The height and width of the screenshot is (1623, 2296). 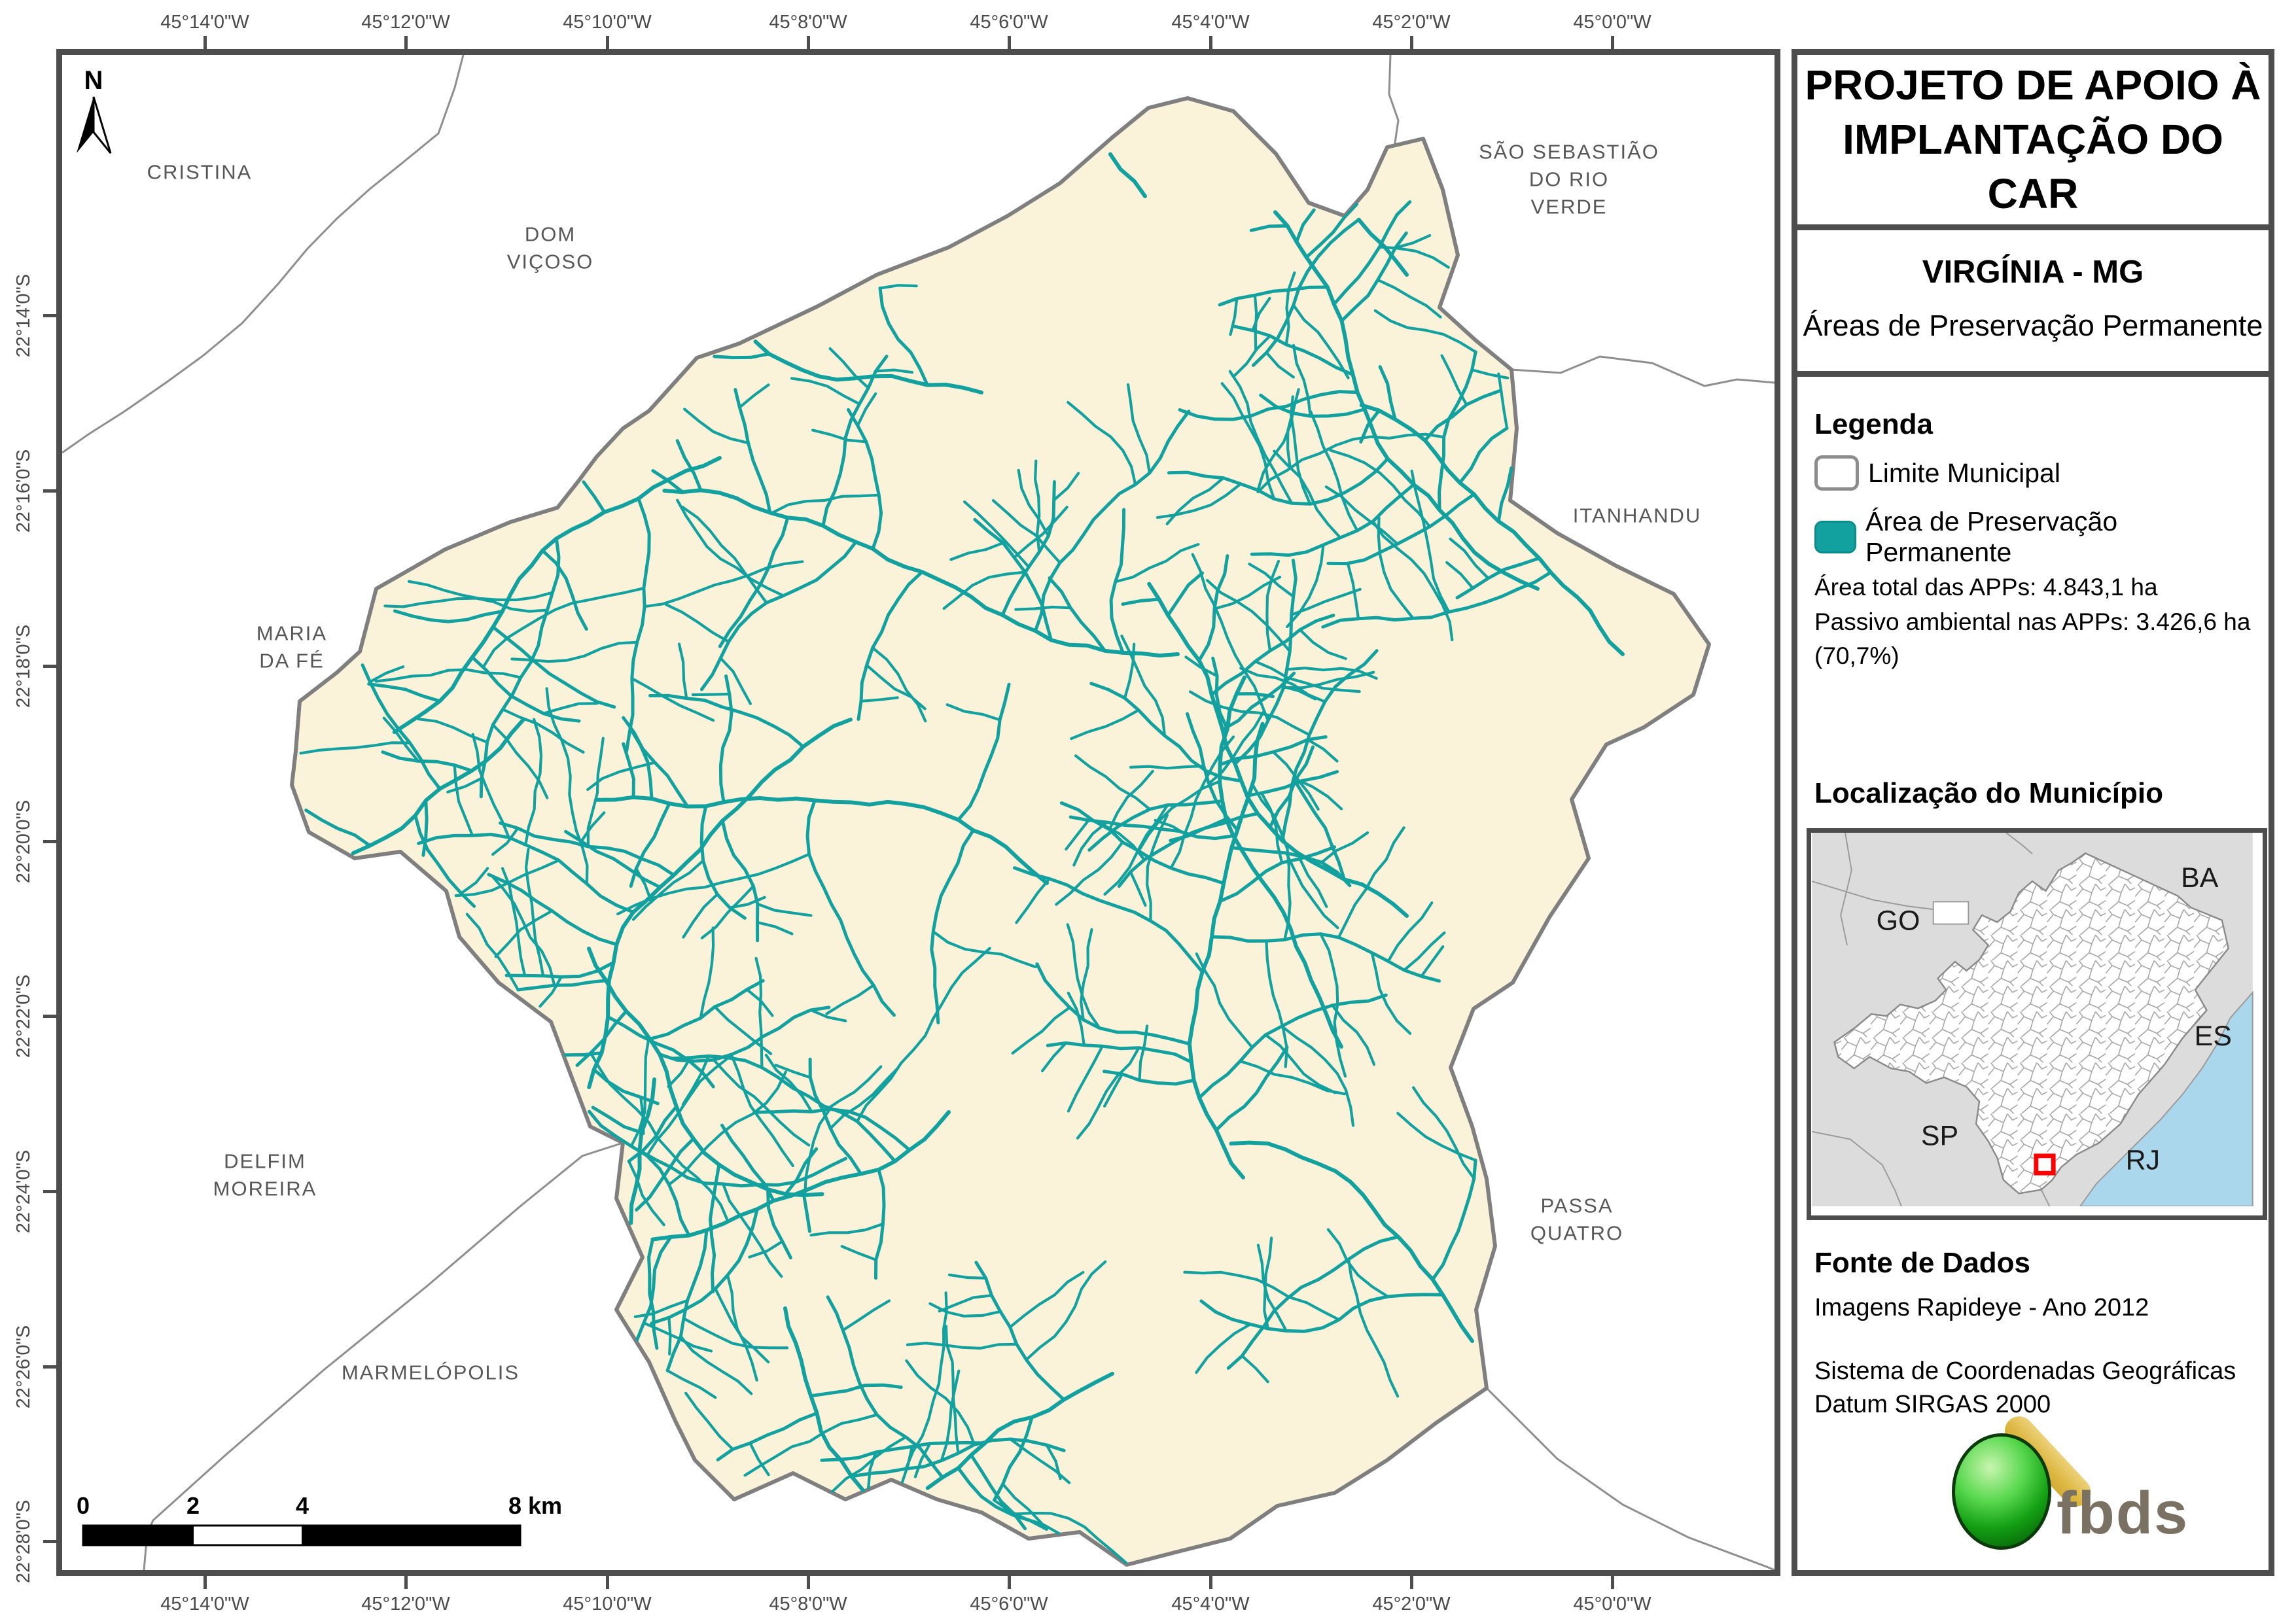 I want to click on location-inset-map: GO BA ES SP RJ, so click(x=2037, y=1024).